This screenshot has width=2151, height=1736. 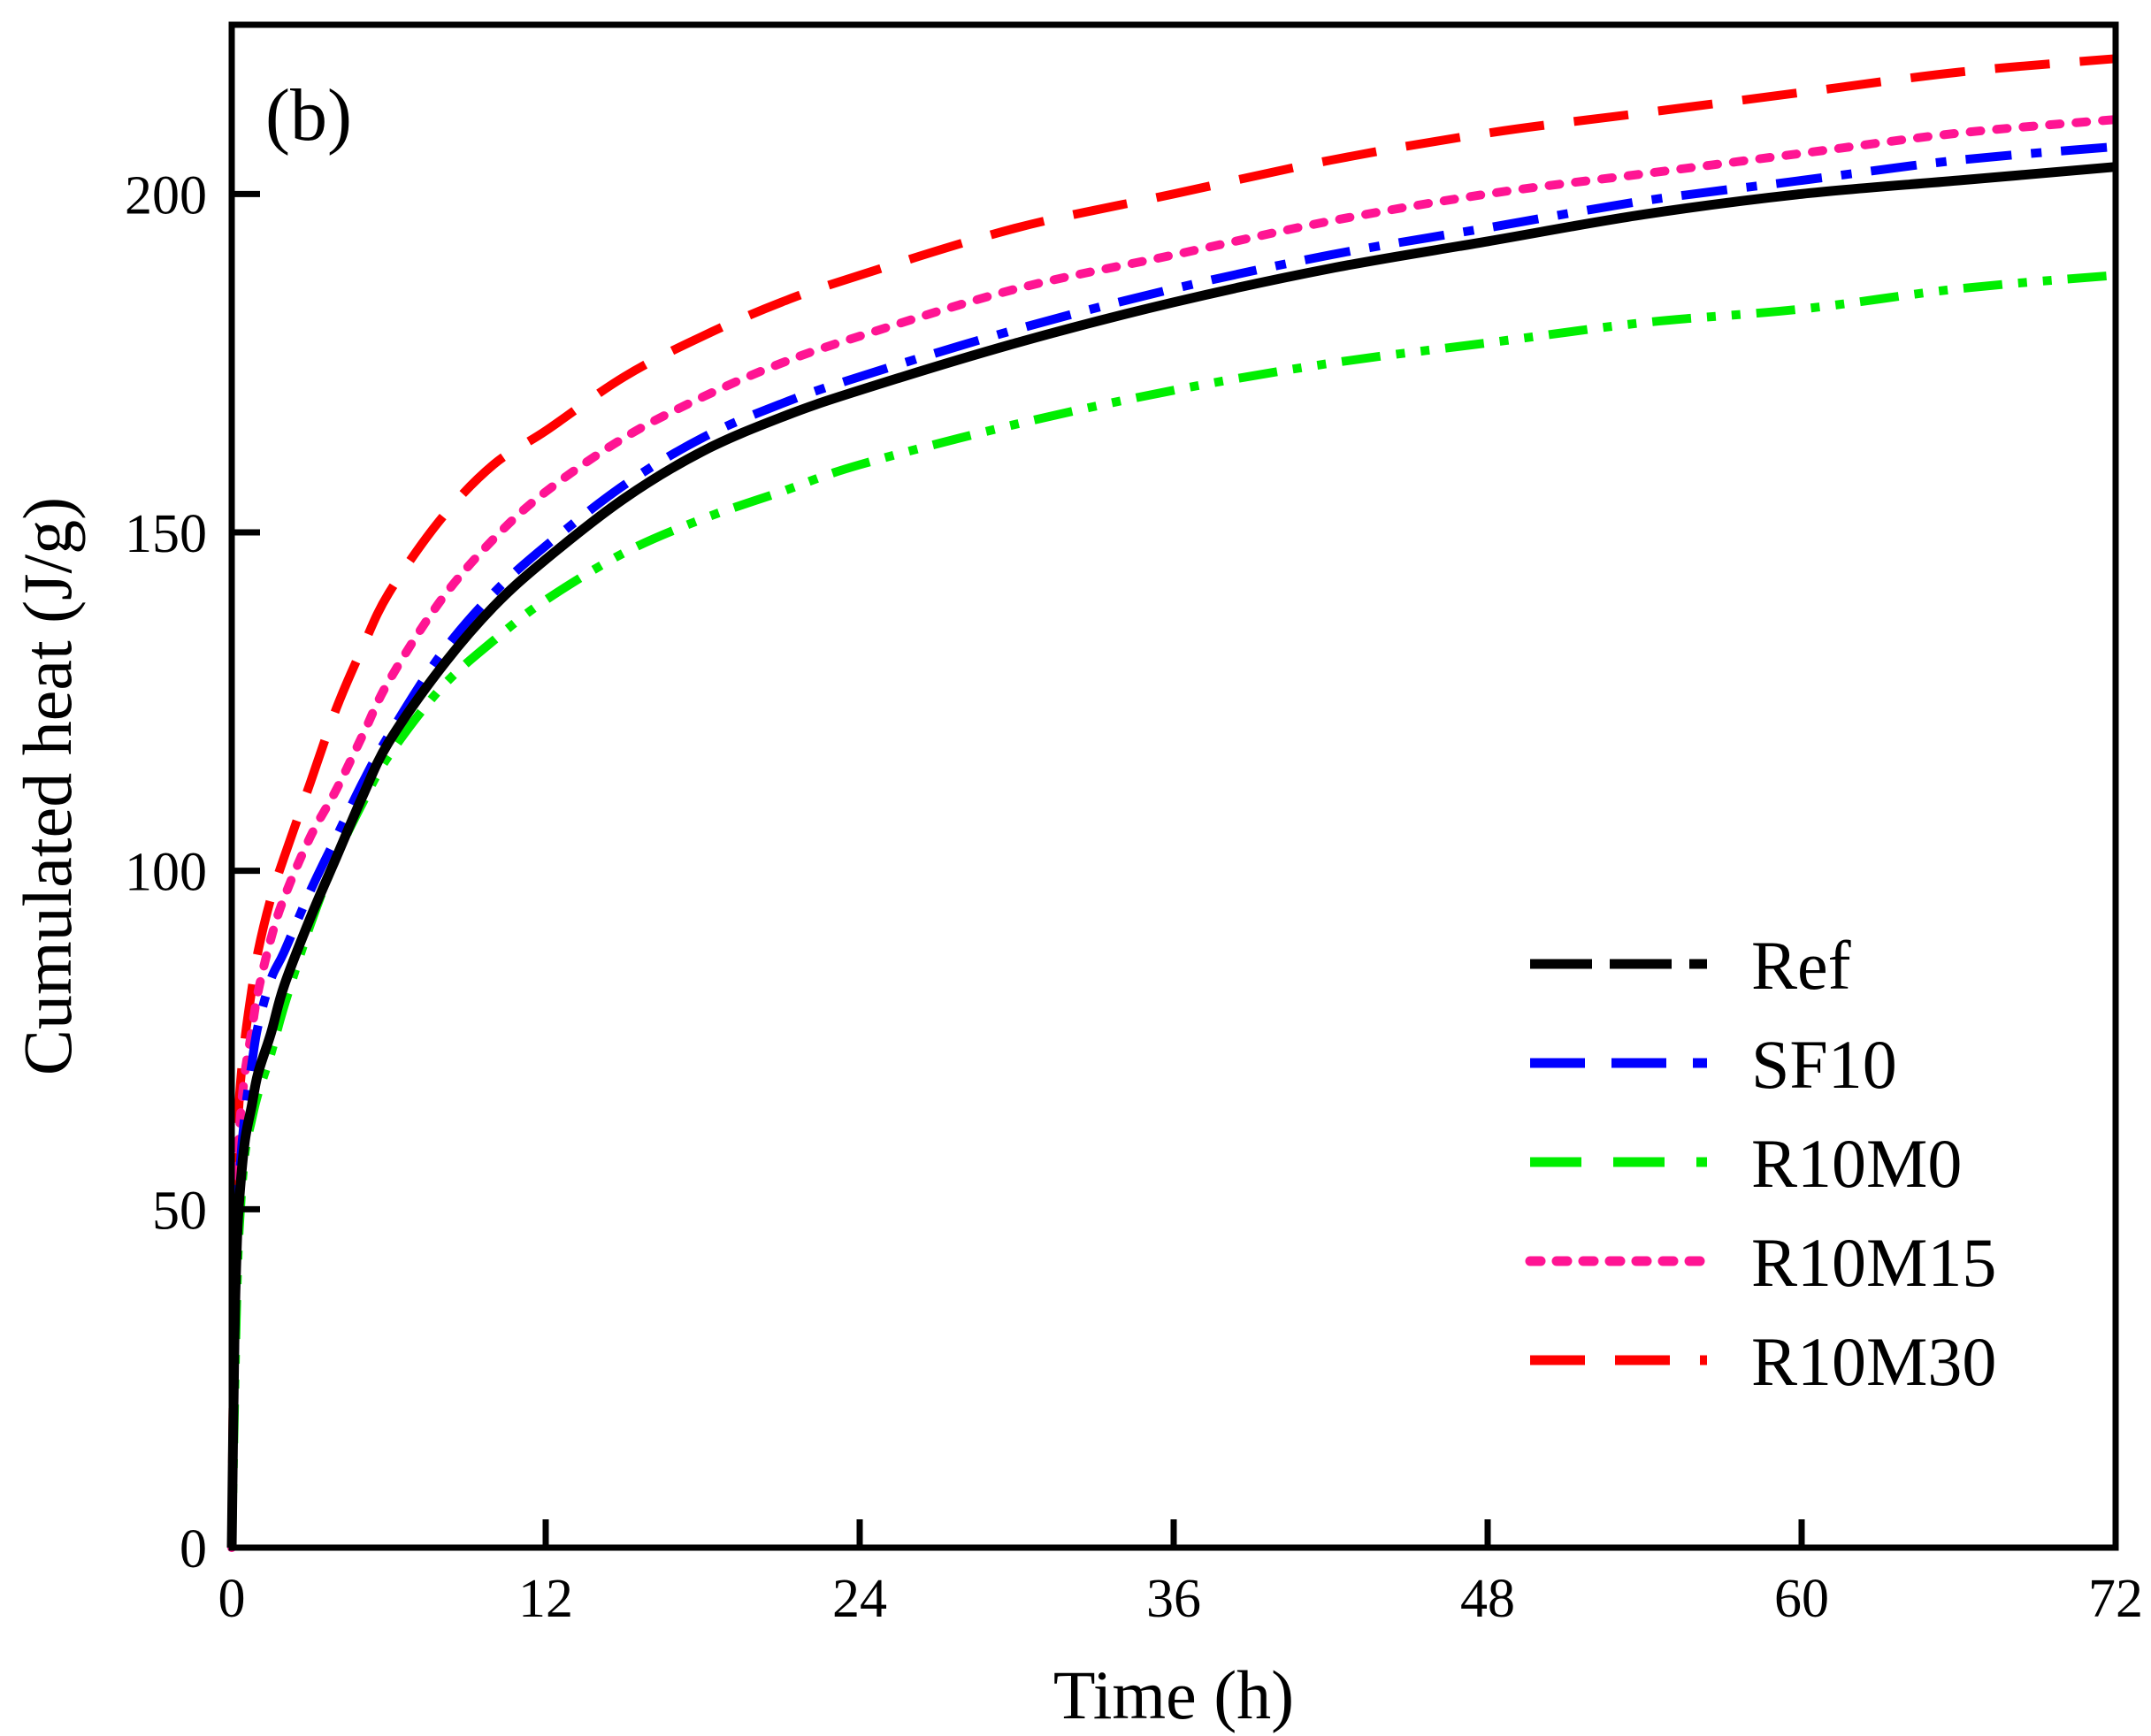 What do you see at coordinates (232, 1599) in the screenshot?
I see `x-tick-label: 0` at bounding box center [232, 1599].